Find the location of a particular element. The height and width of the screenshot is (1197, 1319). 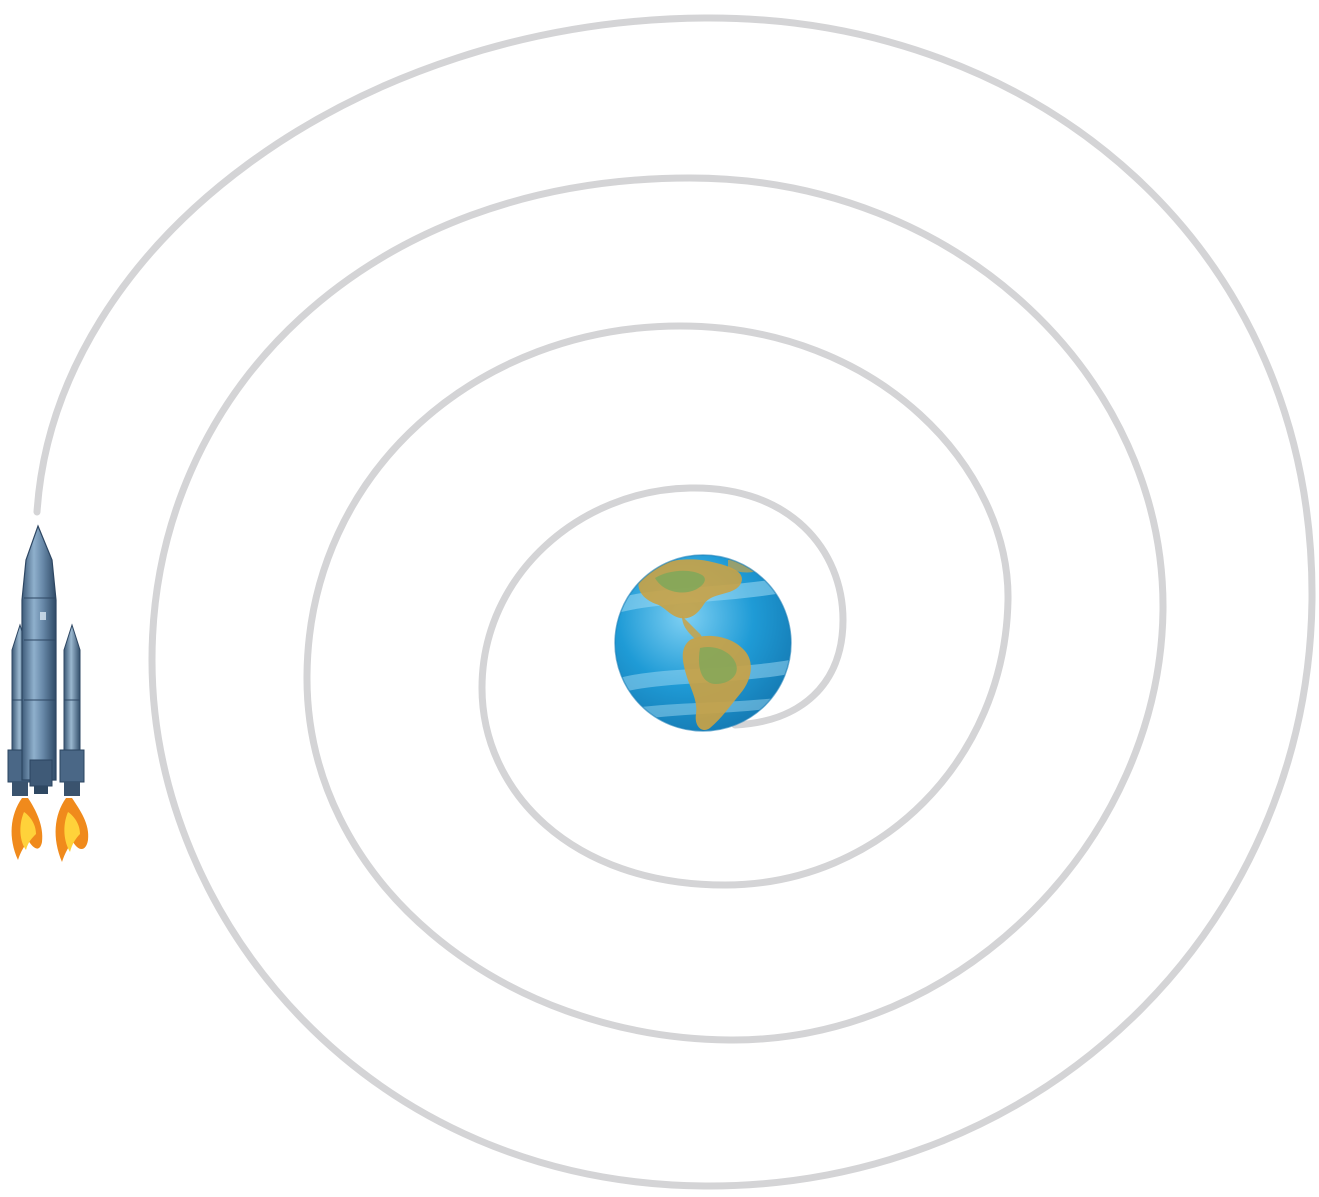

earth-icon is located at coordinates (703, 643).